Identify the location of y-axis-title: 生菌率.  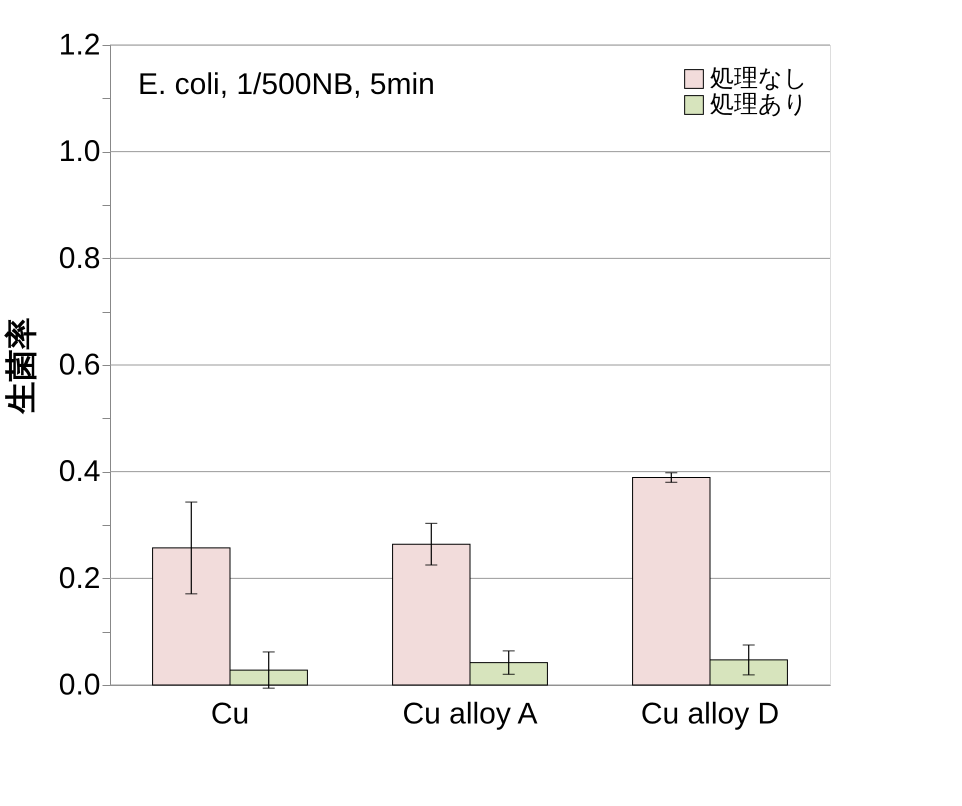
(20, 366).